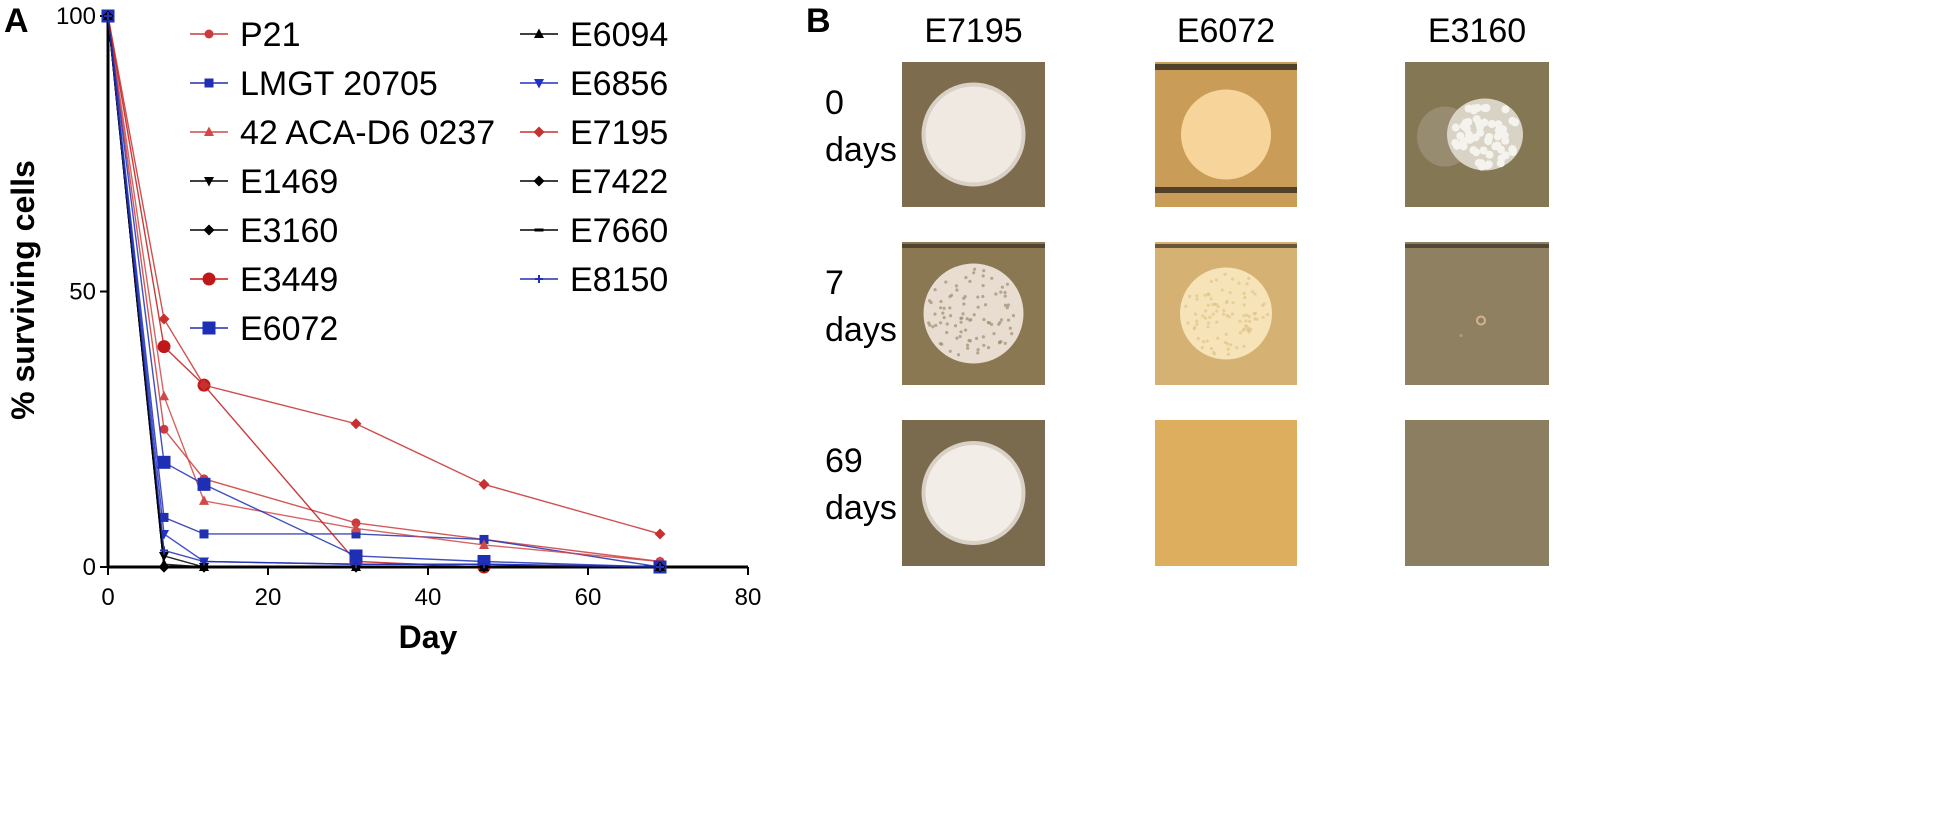  I want to click on x-tick-label: 60, so click(588, 597).